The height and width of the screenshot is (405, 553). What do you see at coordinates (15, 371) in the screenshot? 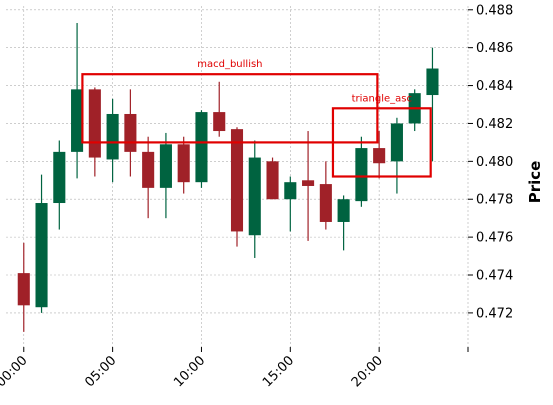
I see `x-tick-label: 00:00` at bounding box center [15, 371].